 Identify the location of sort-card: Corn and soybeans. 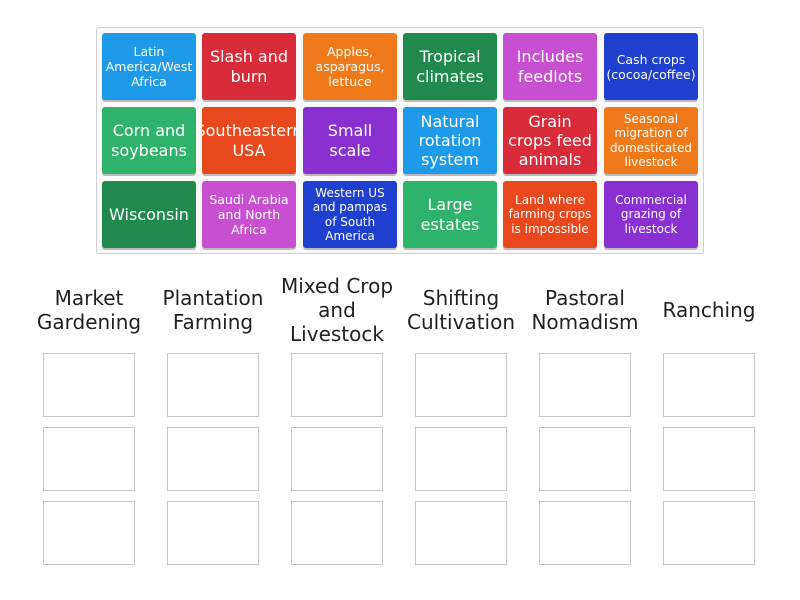
(149, 140).